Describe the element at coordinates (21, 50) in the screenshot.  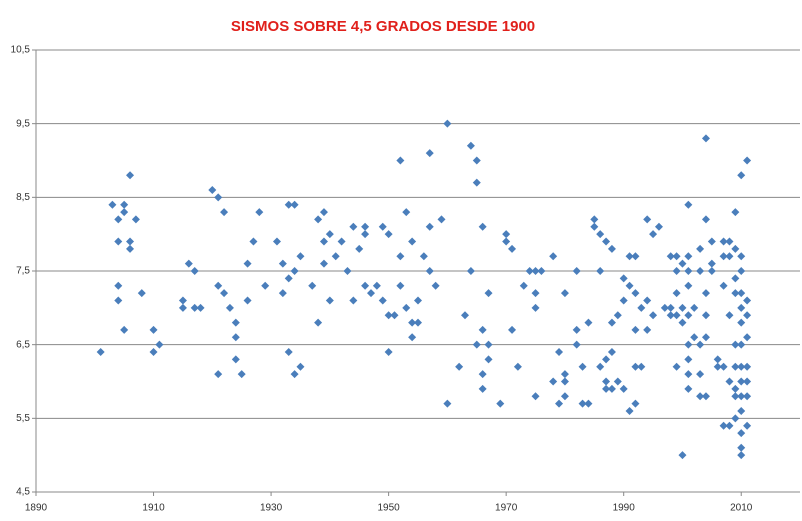
I see `y-tick-label: 10,5` at that location.